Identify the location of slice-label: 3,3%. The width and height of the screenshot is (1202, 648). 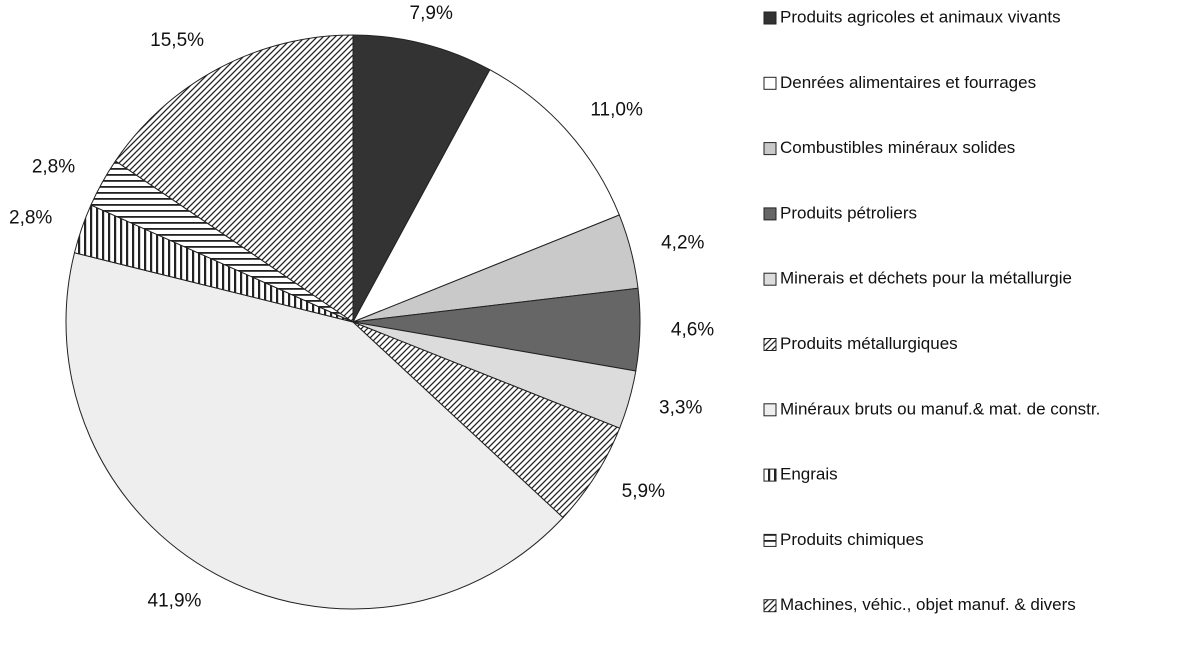
(680, 407).